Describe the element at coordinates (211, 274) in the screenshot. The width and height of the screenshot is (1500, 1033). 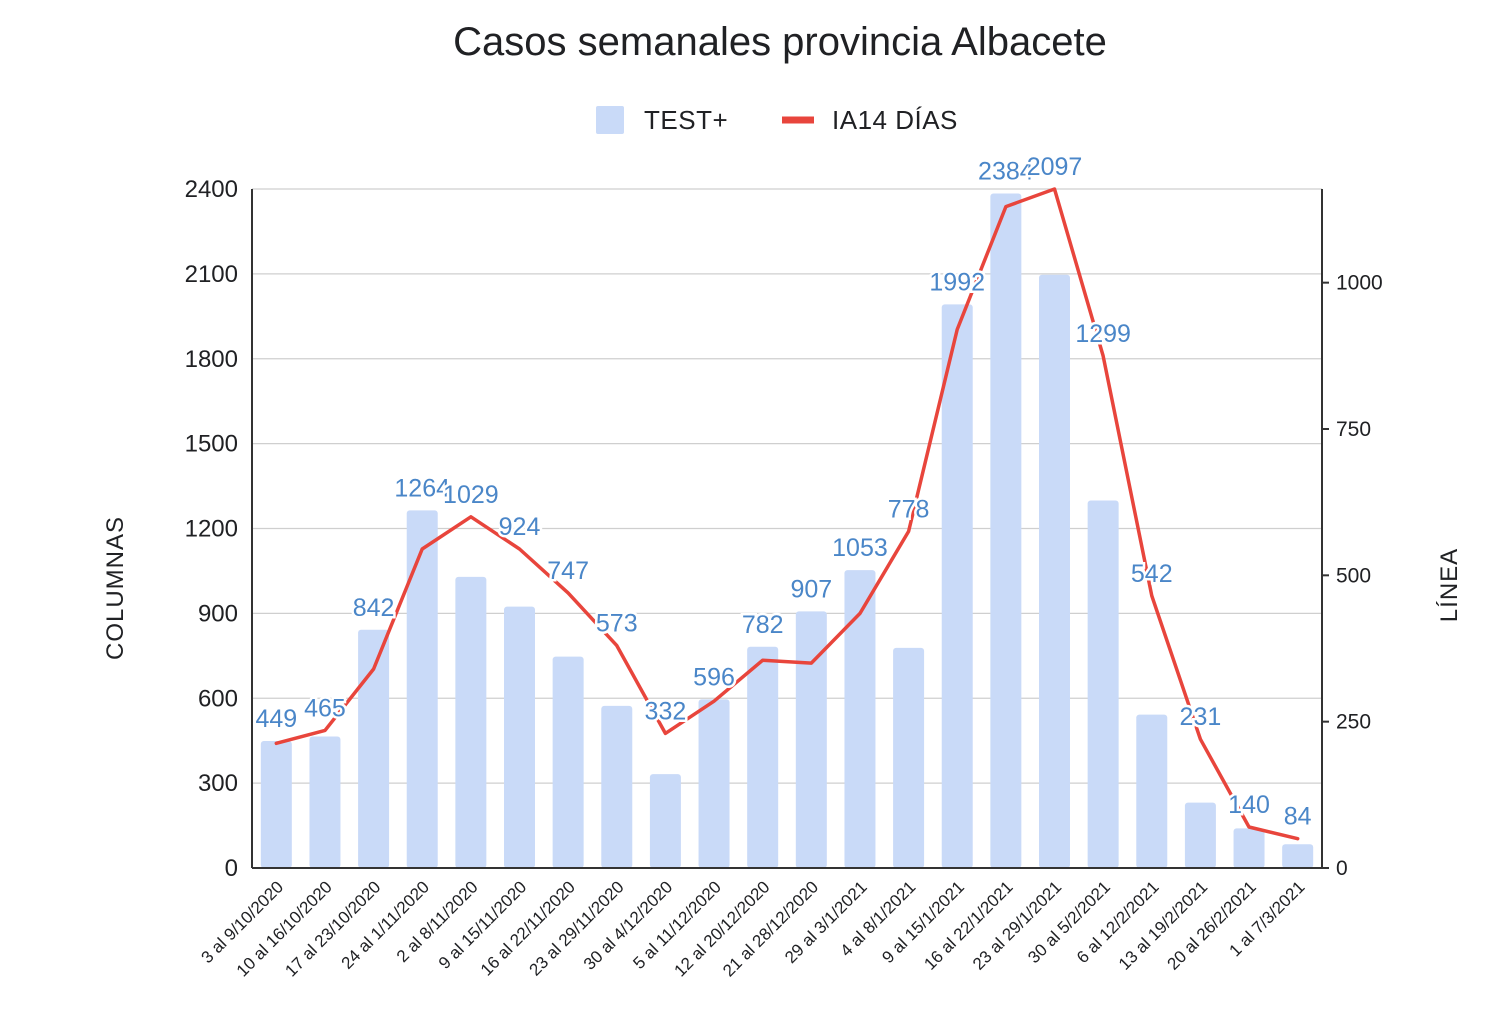
I see `y-tick-left: 2100` at that location.